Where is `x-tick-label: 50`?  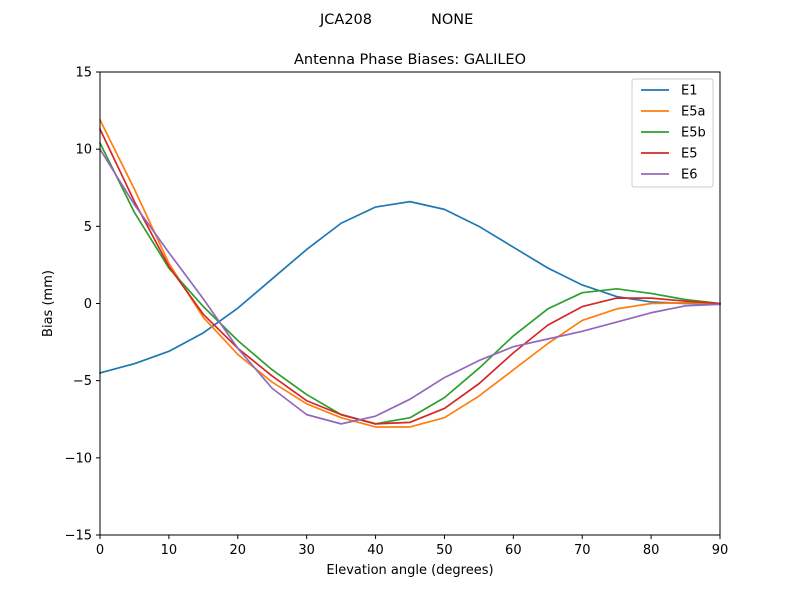 x-tick-label: 50 is located at coordinates (444, 550).